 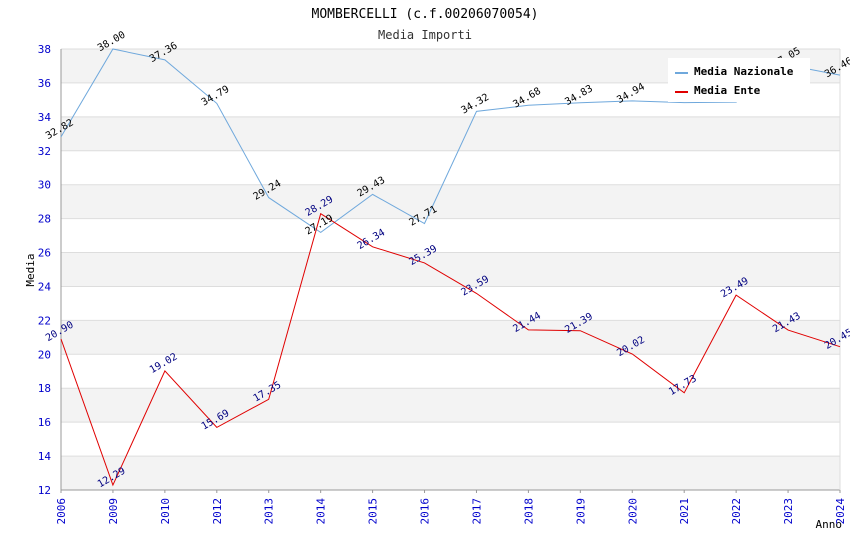 What do you see at coordinates (44, 490) in the screenshot?
I see `y-tick-label-12: 12` at bounding box center [44, 490].